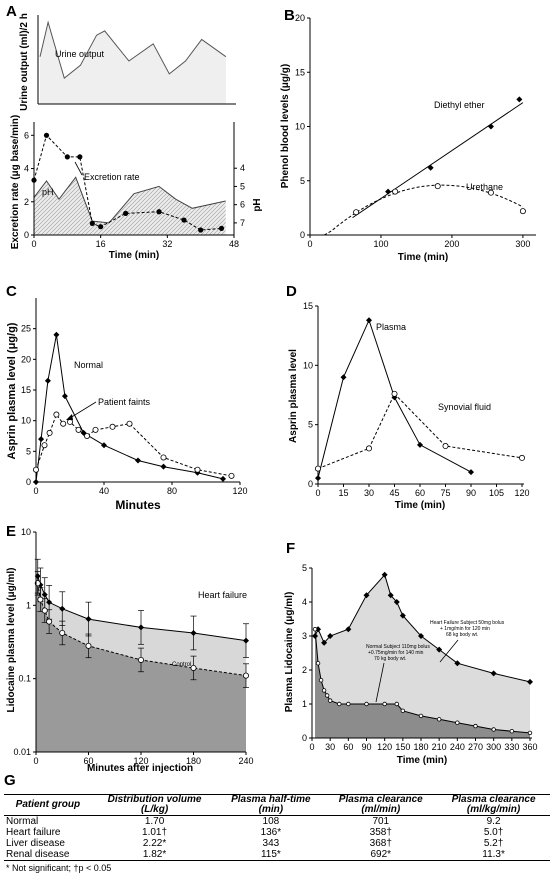  What do you see at coordinates (465, 629) in the screenshot?
I see `f-hf-note-2: + 1mg/min for 120 min` at bounding box center [465, 629].